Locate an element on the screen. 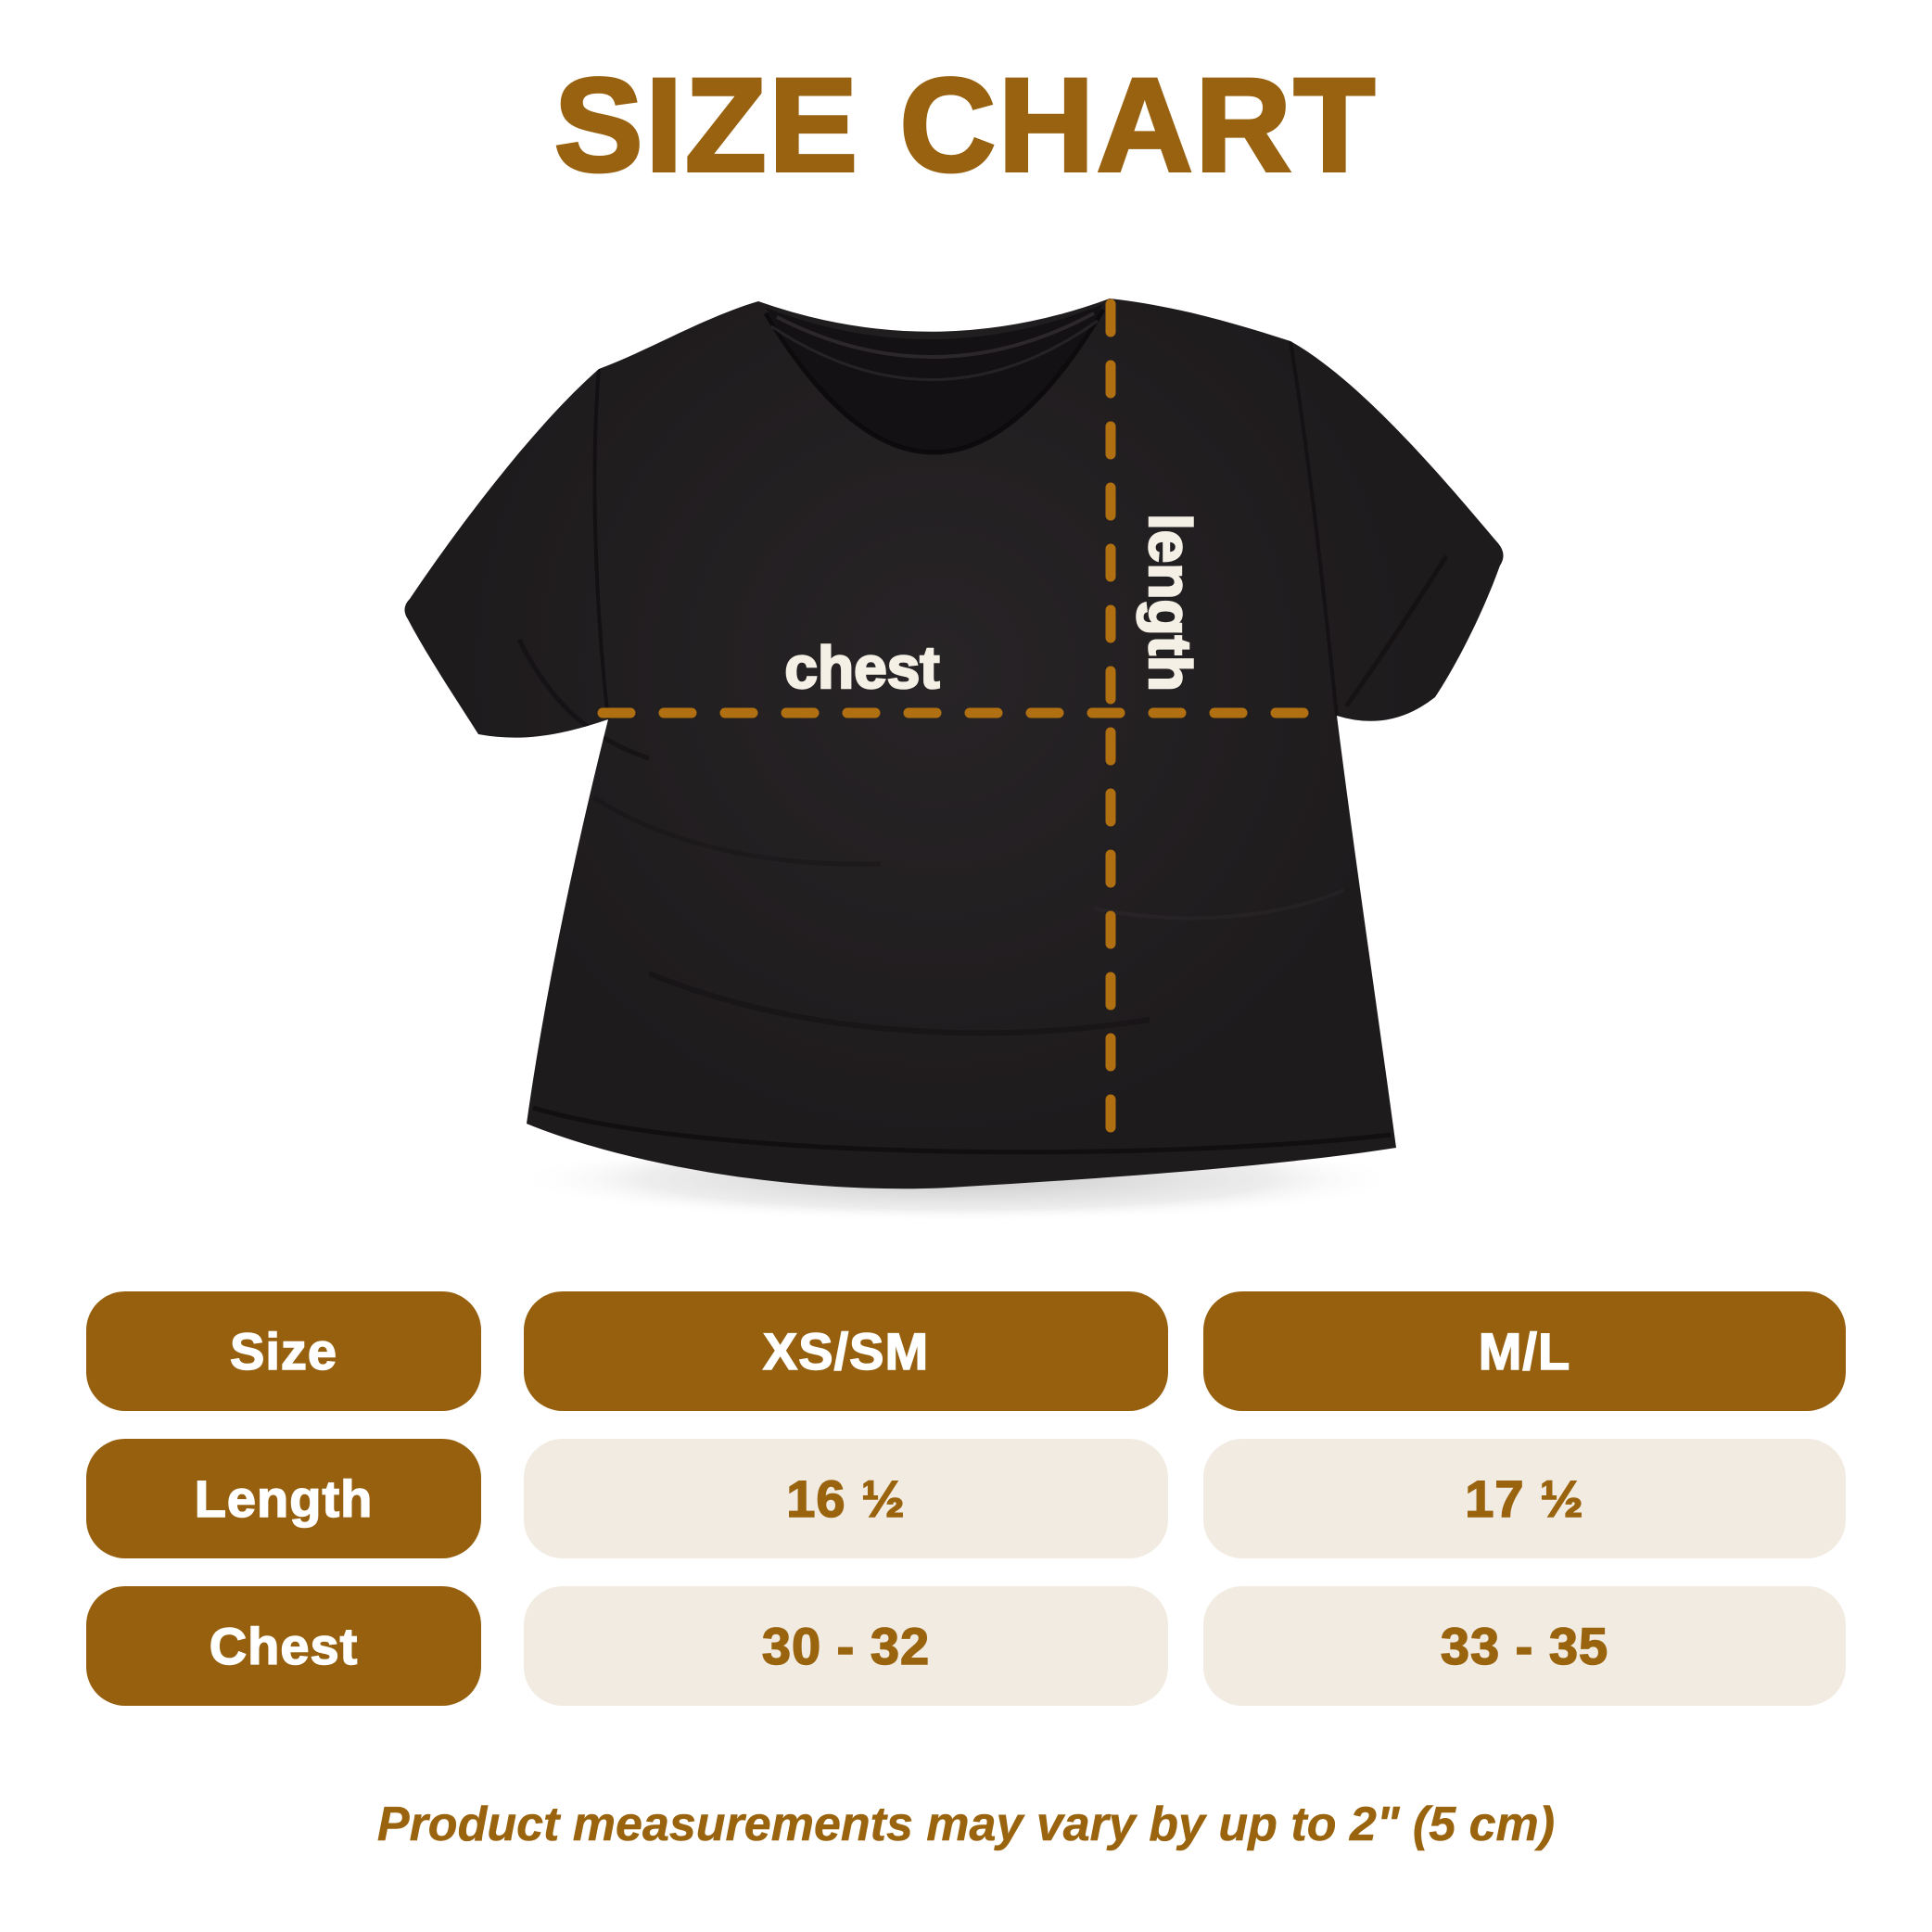 The height and width of the screenshot is (1932, 1932). table-header-size: Size is located at coordinates (283, 1351).